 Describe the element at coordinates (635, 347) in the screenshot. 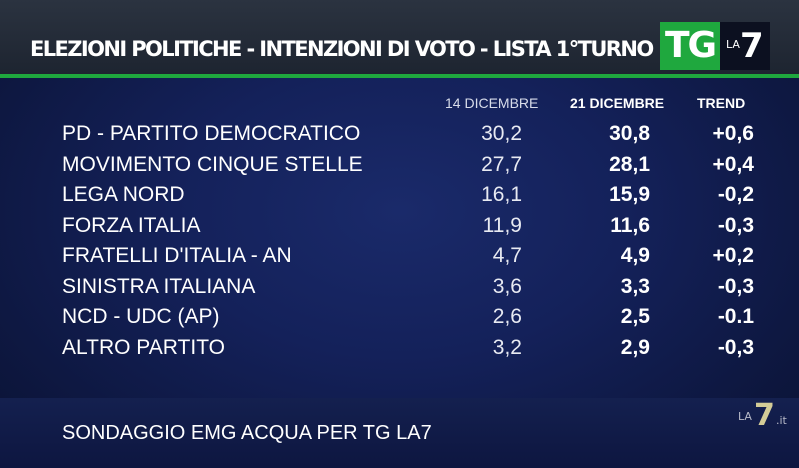

I see `value-21-dicembre: 2,9` at that location.